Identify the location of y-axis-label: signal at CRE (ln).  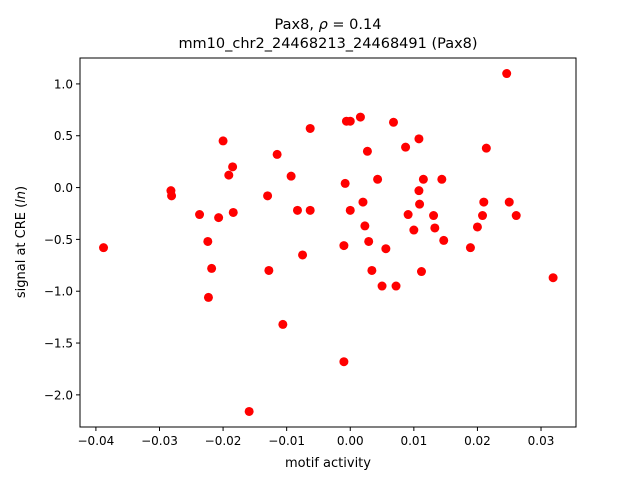
(21, 242).